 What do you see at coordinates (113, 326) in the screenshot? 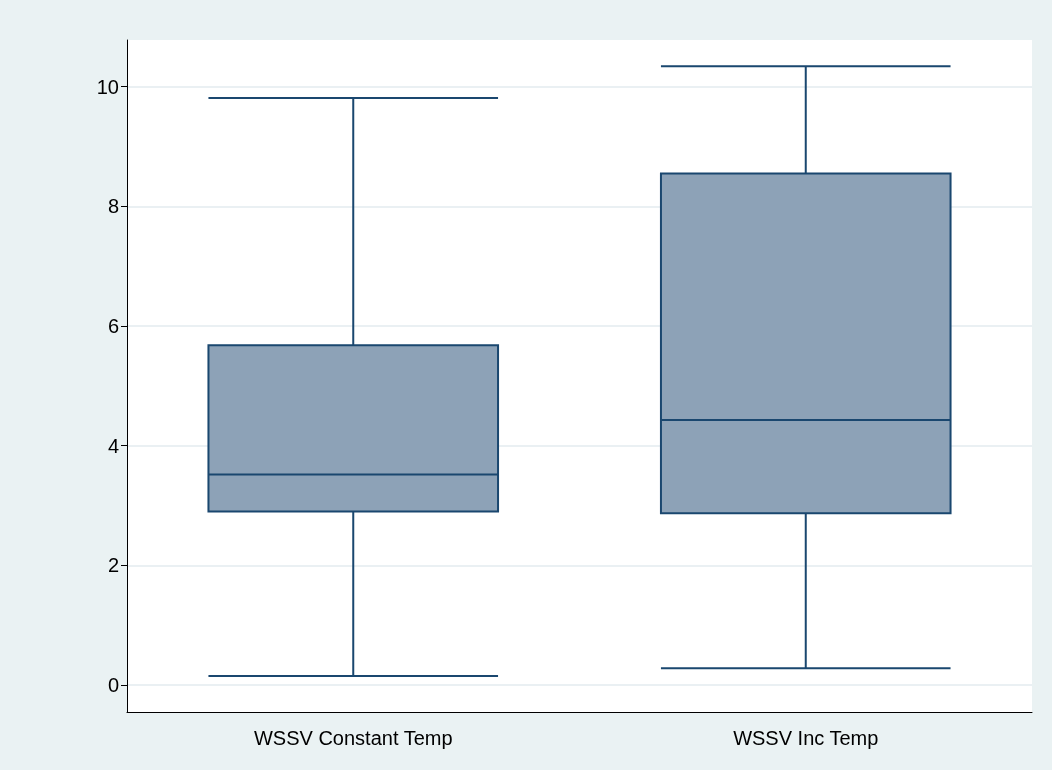
I see `y-tick-label: 6` at bounding box center [113, 326].